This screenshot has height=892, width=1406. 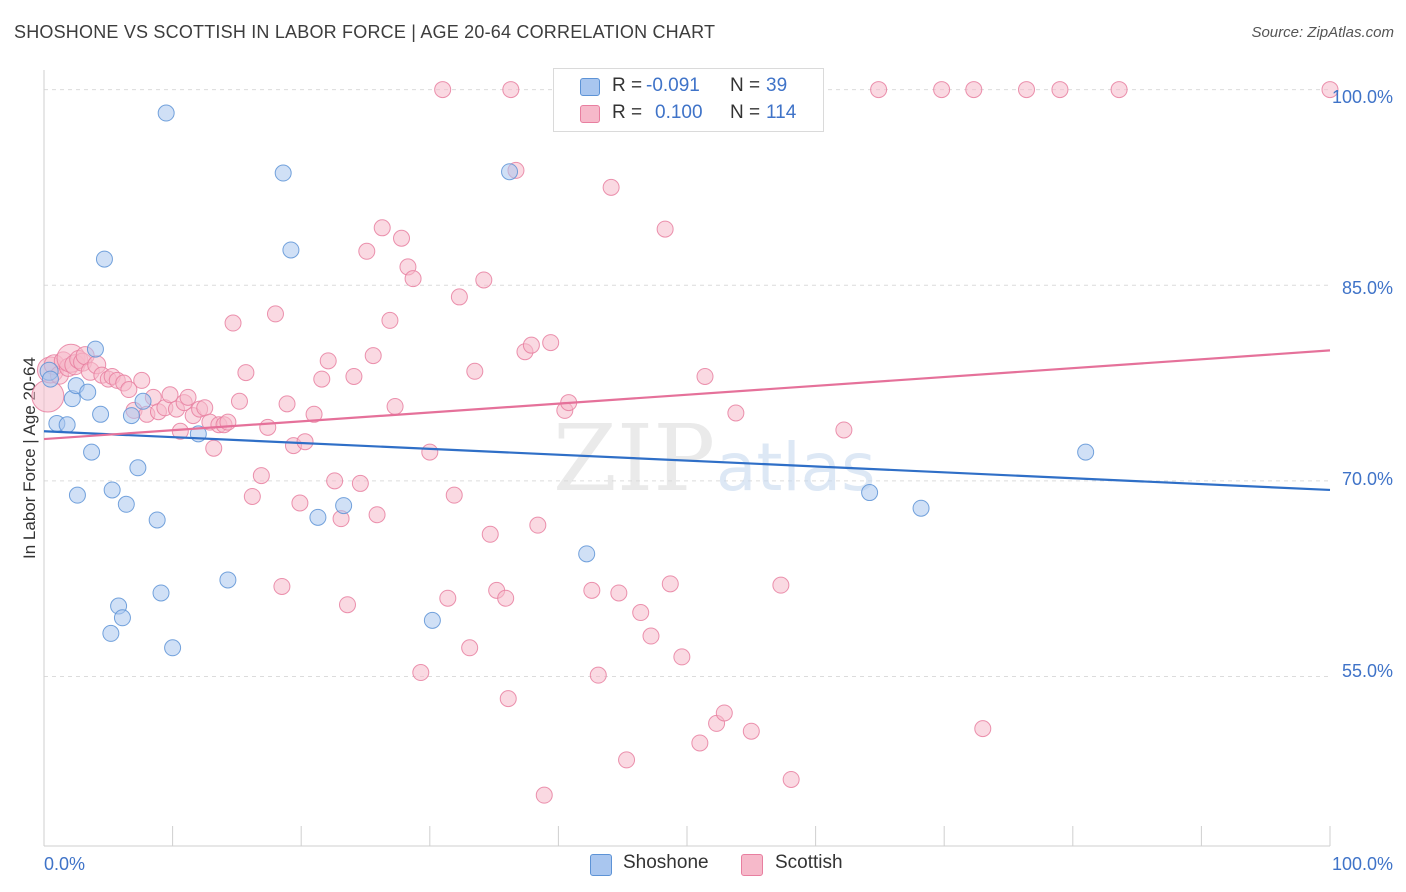 What do you see at coordinates (809, 862) in the screenshot?
I see `scottish-legend-label: Scottish` at bounding box center [809, 862].